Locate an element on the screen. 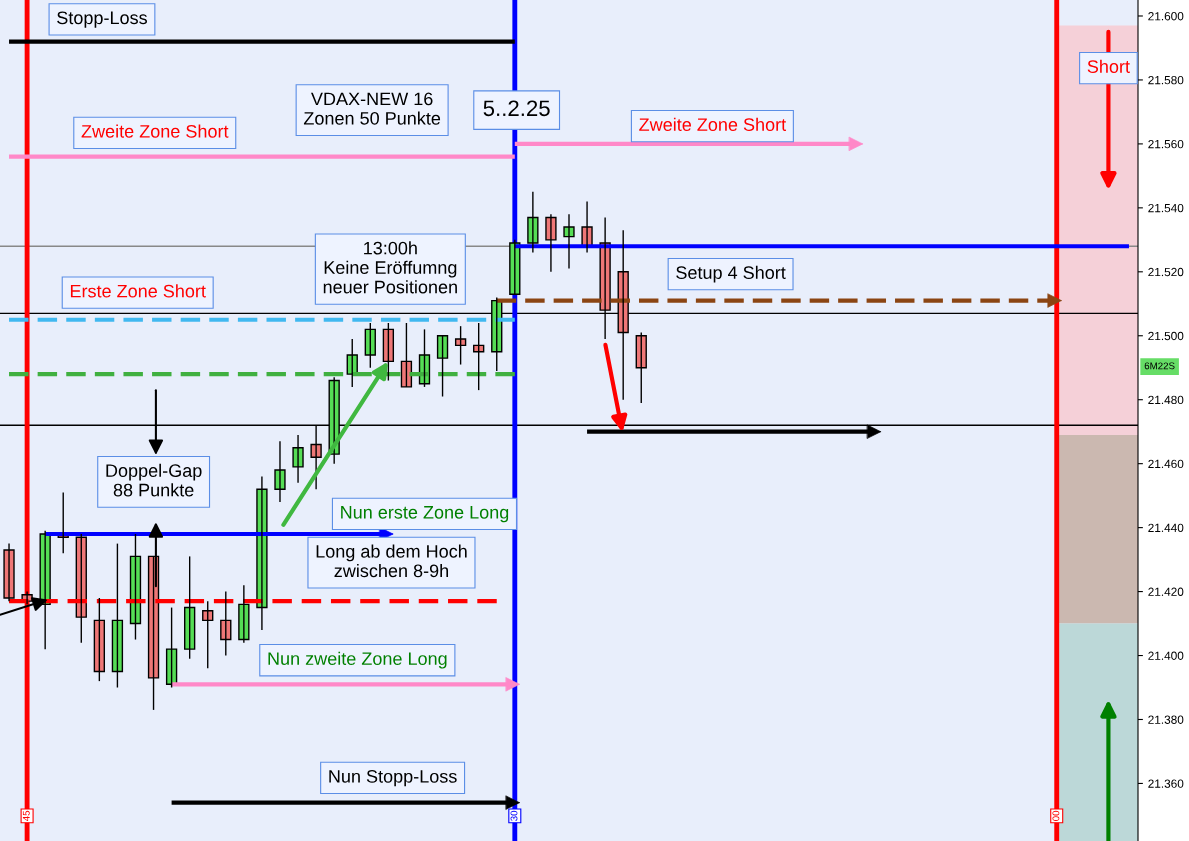 This screenshot has width=1189, height=841. y-tick-label: 21.540 is located at coordinates (1166, 208).